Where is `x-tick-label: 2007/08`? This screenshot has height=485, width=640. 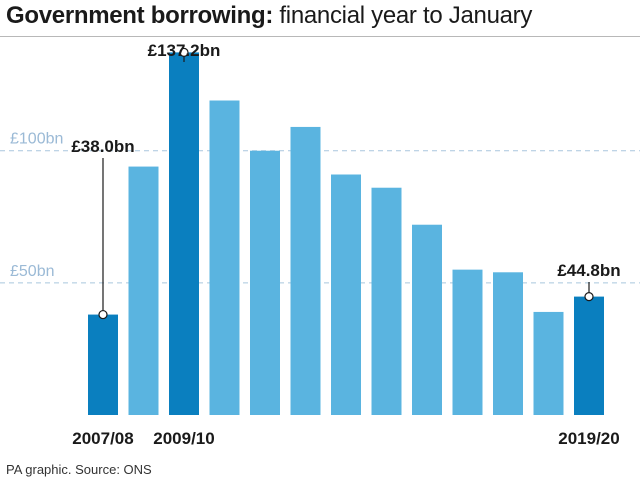 x-tick-label: 2007/08 is located at coordinates (102, 438).